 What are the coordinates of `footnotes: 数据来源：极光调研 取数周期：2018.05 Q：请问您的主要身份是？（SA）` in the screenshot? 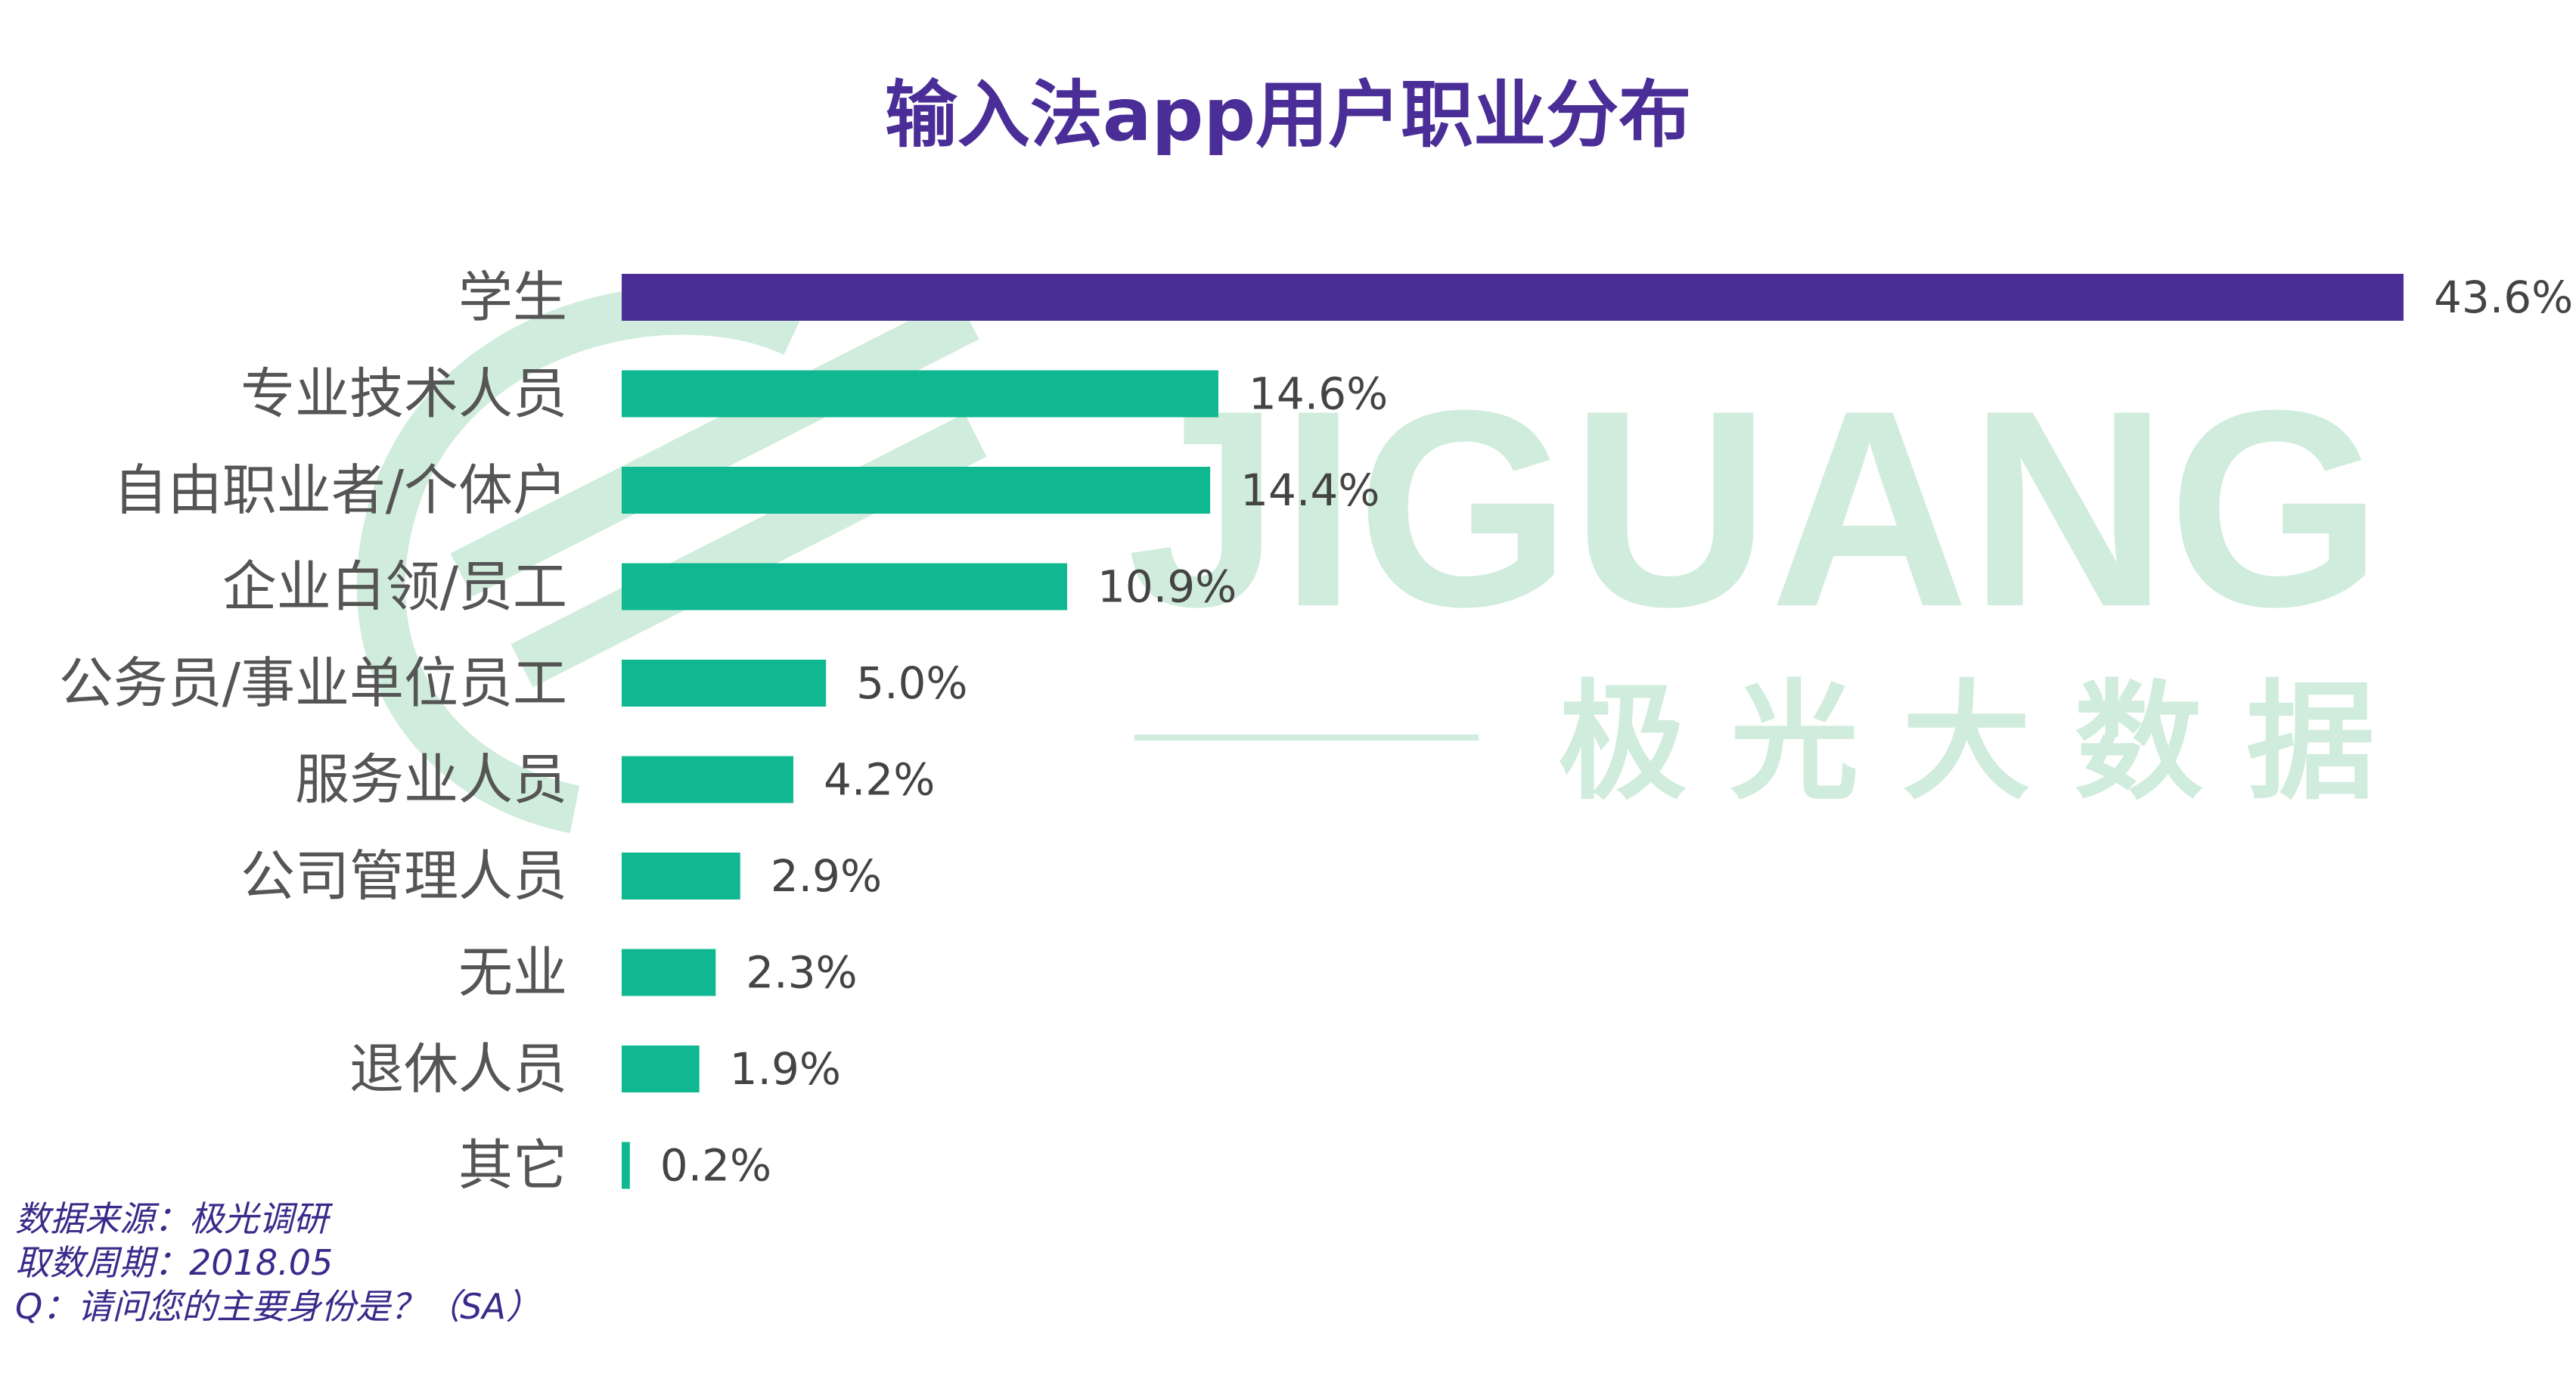 It's located at (278, 1262).